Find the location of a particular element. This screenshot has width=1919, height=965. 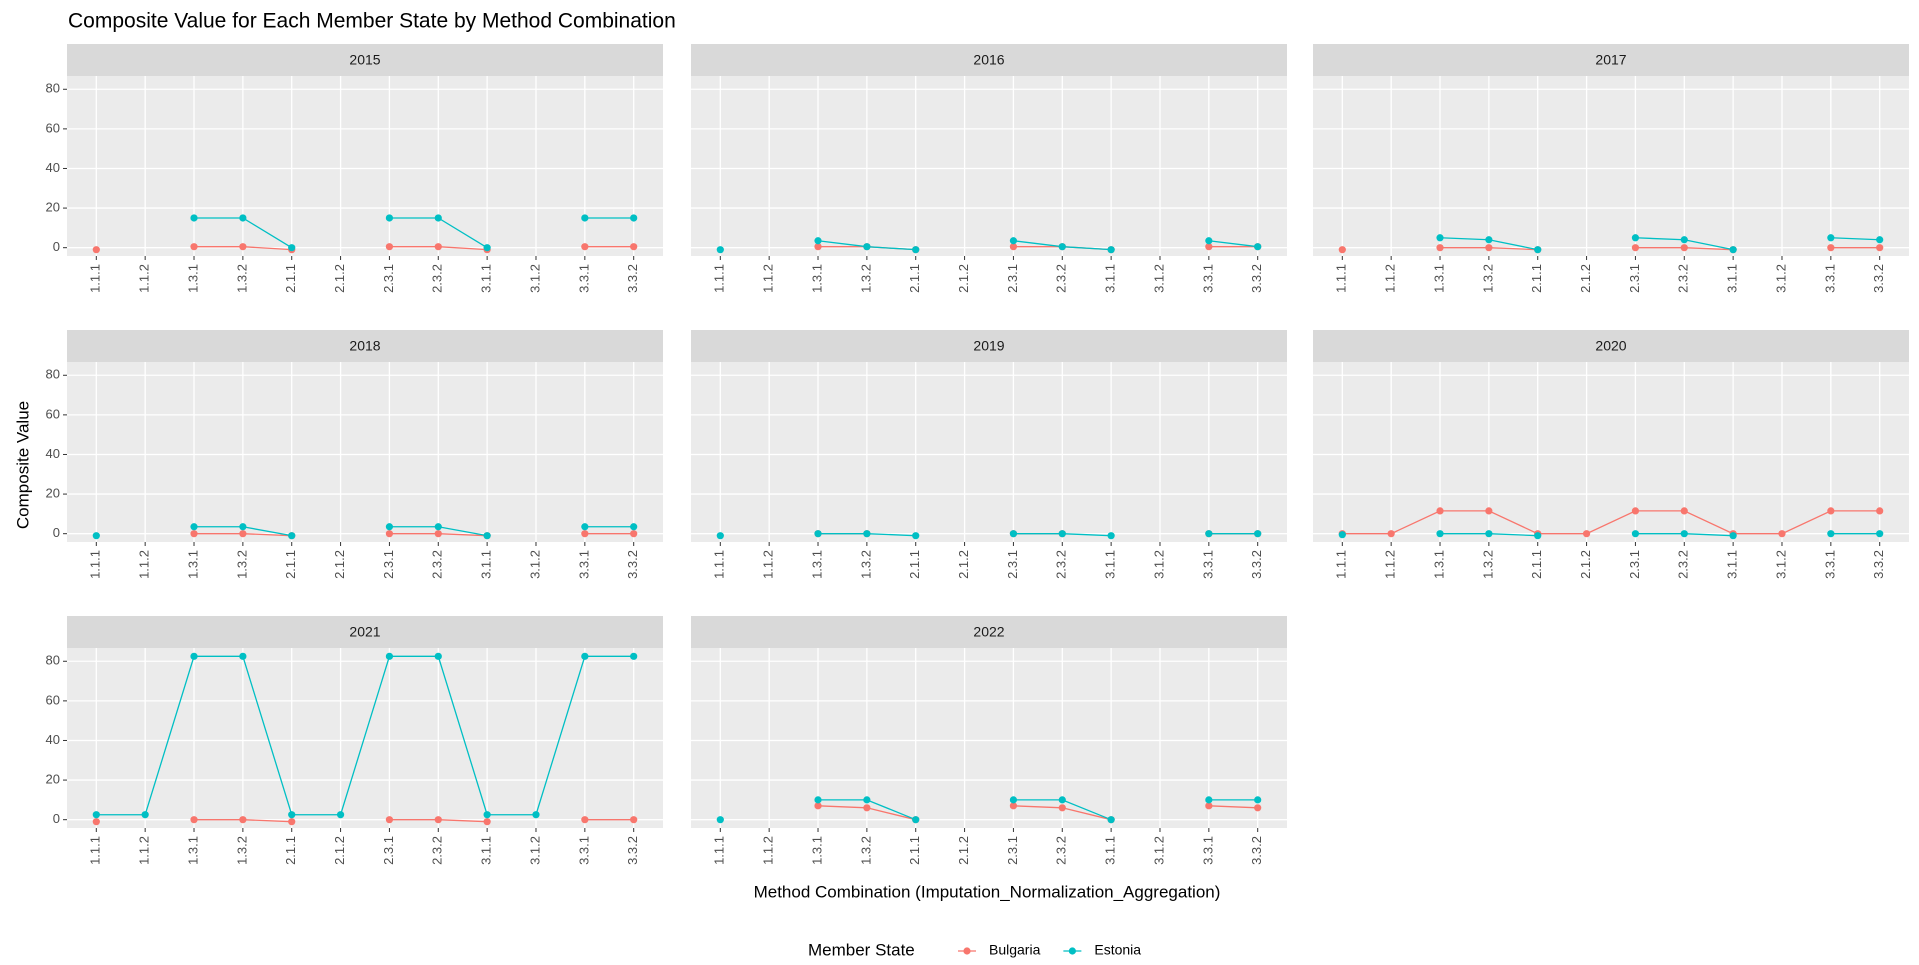

strip-label: 2020 is located at coordinates (1610, 346).